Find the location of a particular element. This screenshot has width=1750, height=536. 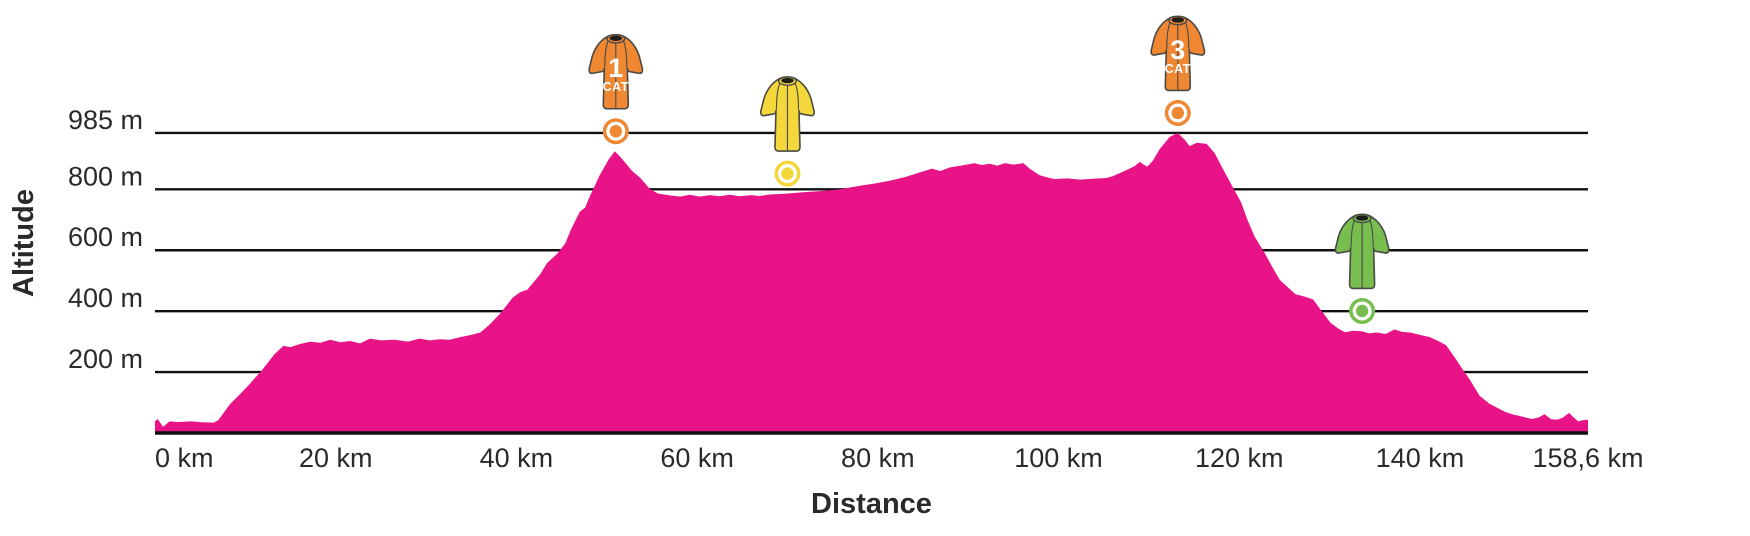

green-jersey-point-marker-group is located at coordinates (1362, 268).